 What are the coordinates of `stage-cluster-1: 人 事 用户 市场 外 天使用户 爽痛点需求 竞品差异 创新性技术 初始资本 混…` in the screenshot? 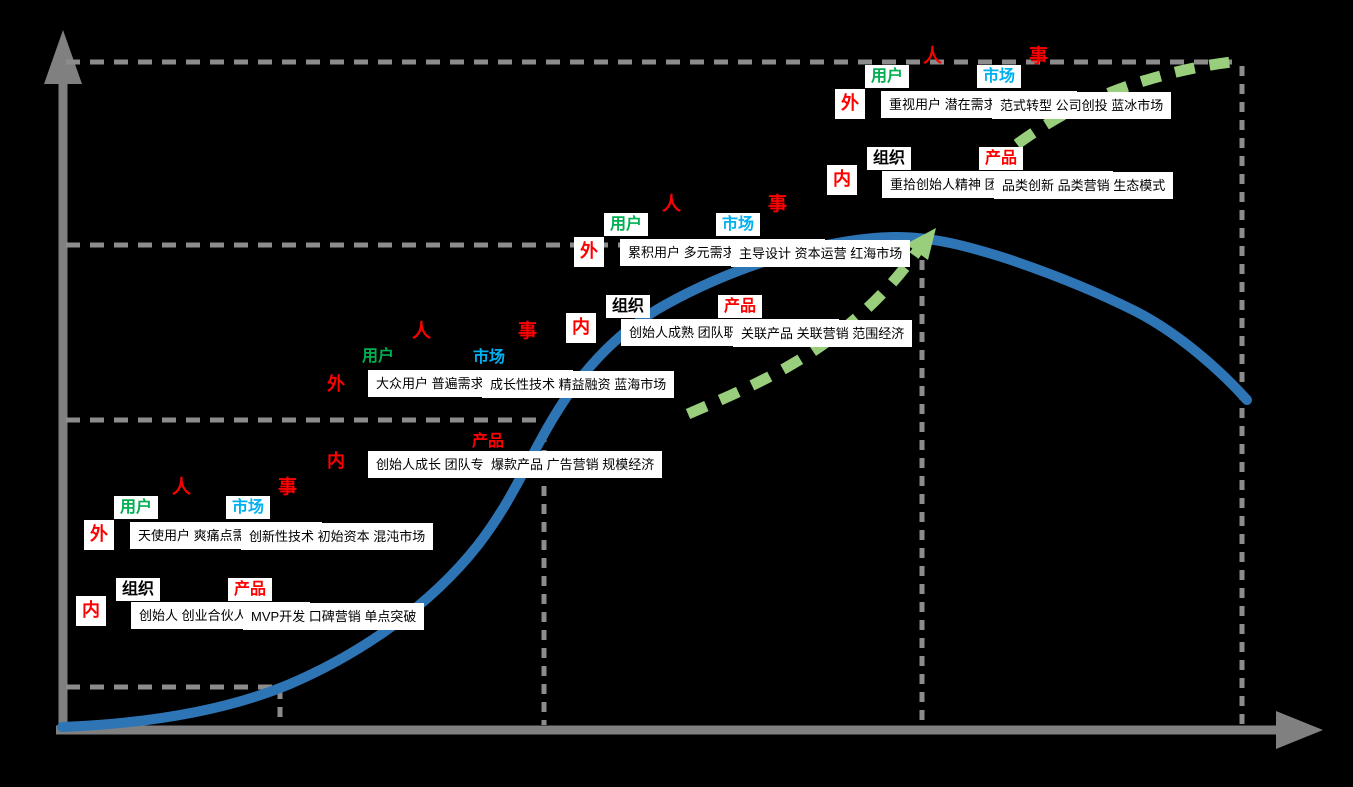 It's located at (255, 573).